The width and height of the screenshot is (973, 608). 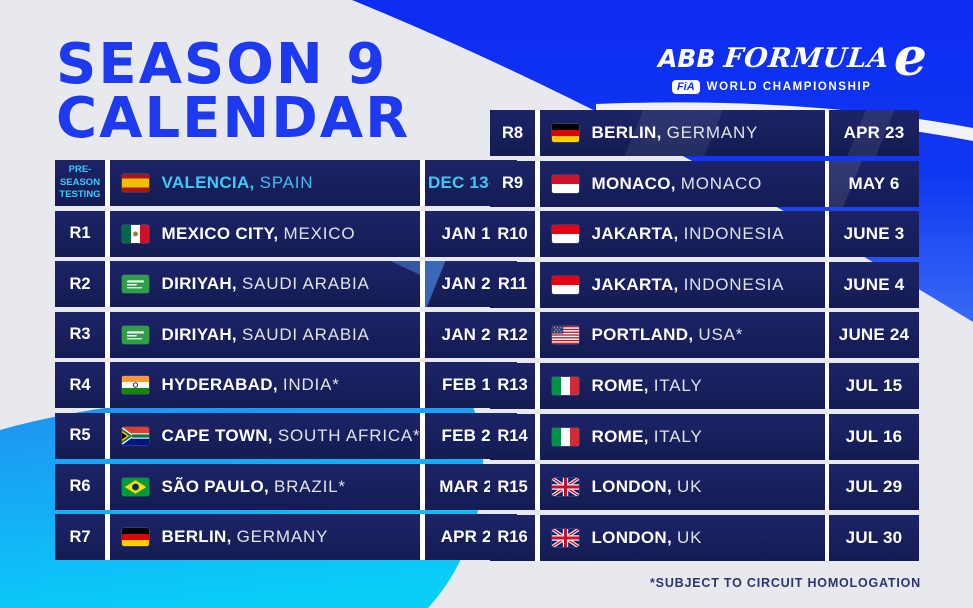 What do you see at coordinates (222, 233) in the screenshot?
I see `city-name: MEXICO CITY,` at bounding box center [222, 233].